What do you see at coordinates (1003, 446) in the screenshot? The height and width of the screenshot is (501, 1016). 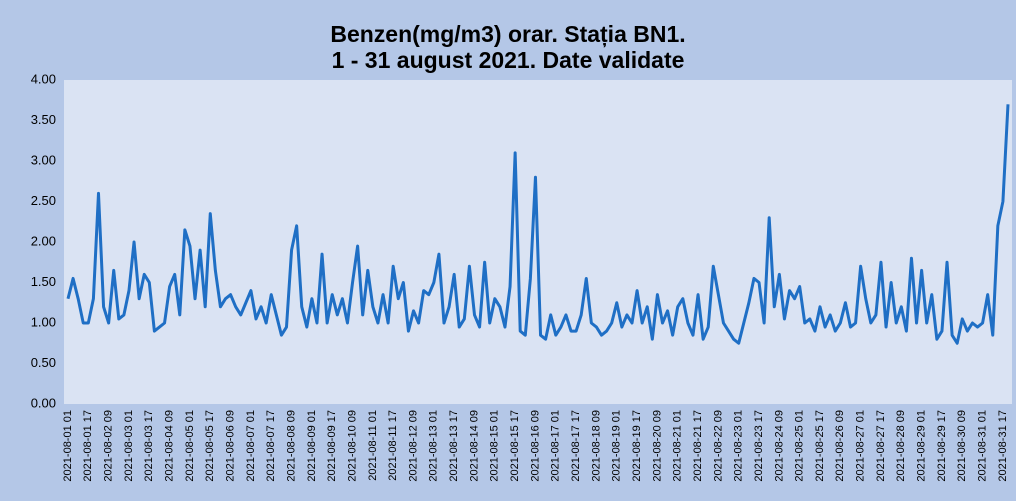 I see `x-tick-label: 2021-08-31 17` at bounding box center [1003, 446].